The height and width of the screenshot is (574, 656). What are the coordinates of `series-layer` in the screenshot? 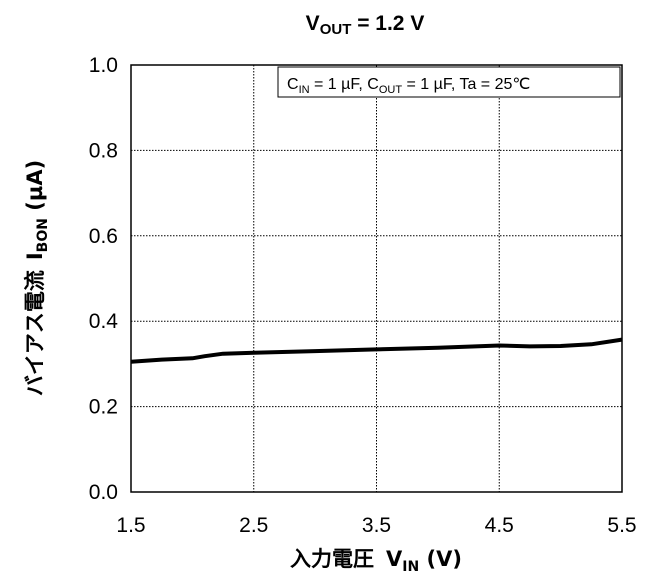 It's located at (376, 350).